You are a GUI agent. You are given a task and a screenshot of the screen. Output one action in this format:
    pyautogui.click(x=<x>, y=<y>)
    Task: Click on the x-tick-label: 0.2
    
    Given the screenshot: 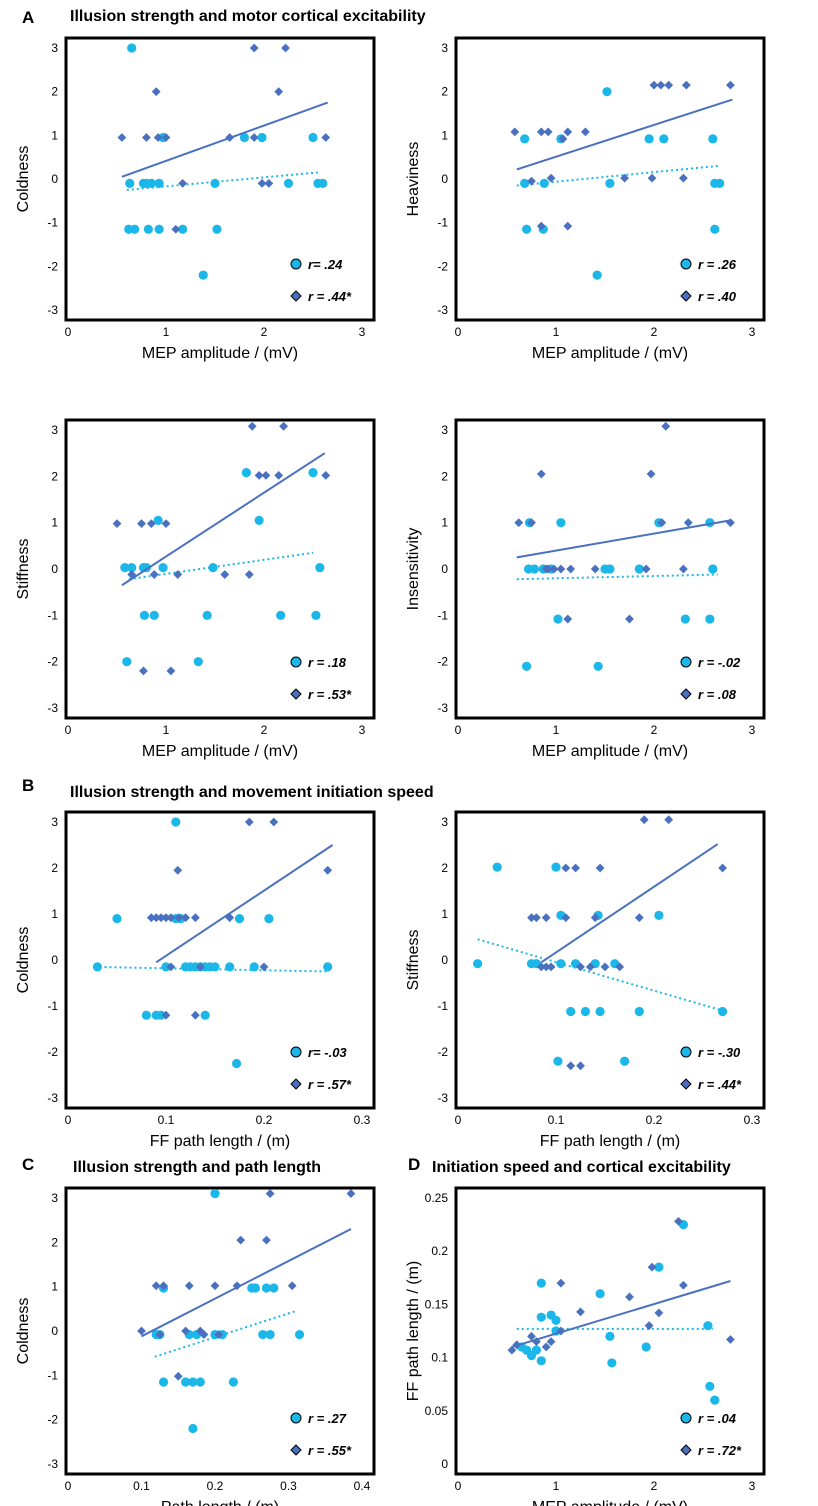 What is the action you would take?
    pyautogui.click(x=264, y=1120)
    